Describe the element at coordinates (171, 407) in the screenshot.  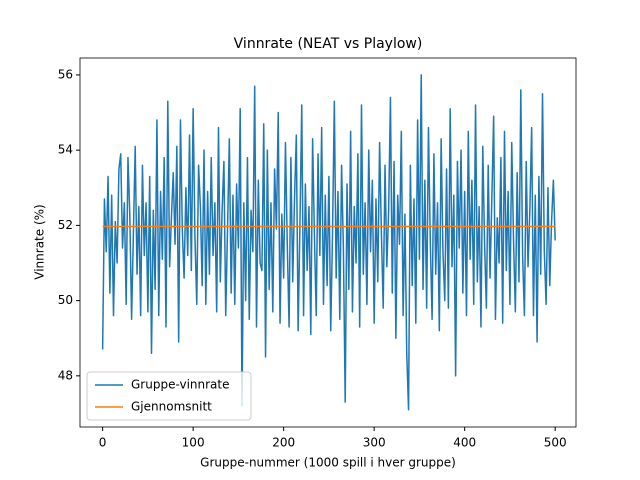
I see `legend-label: Gjennomsnitt` at that location.